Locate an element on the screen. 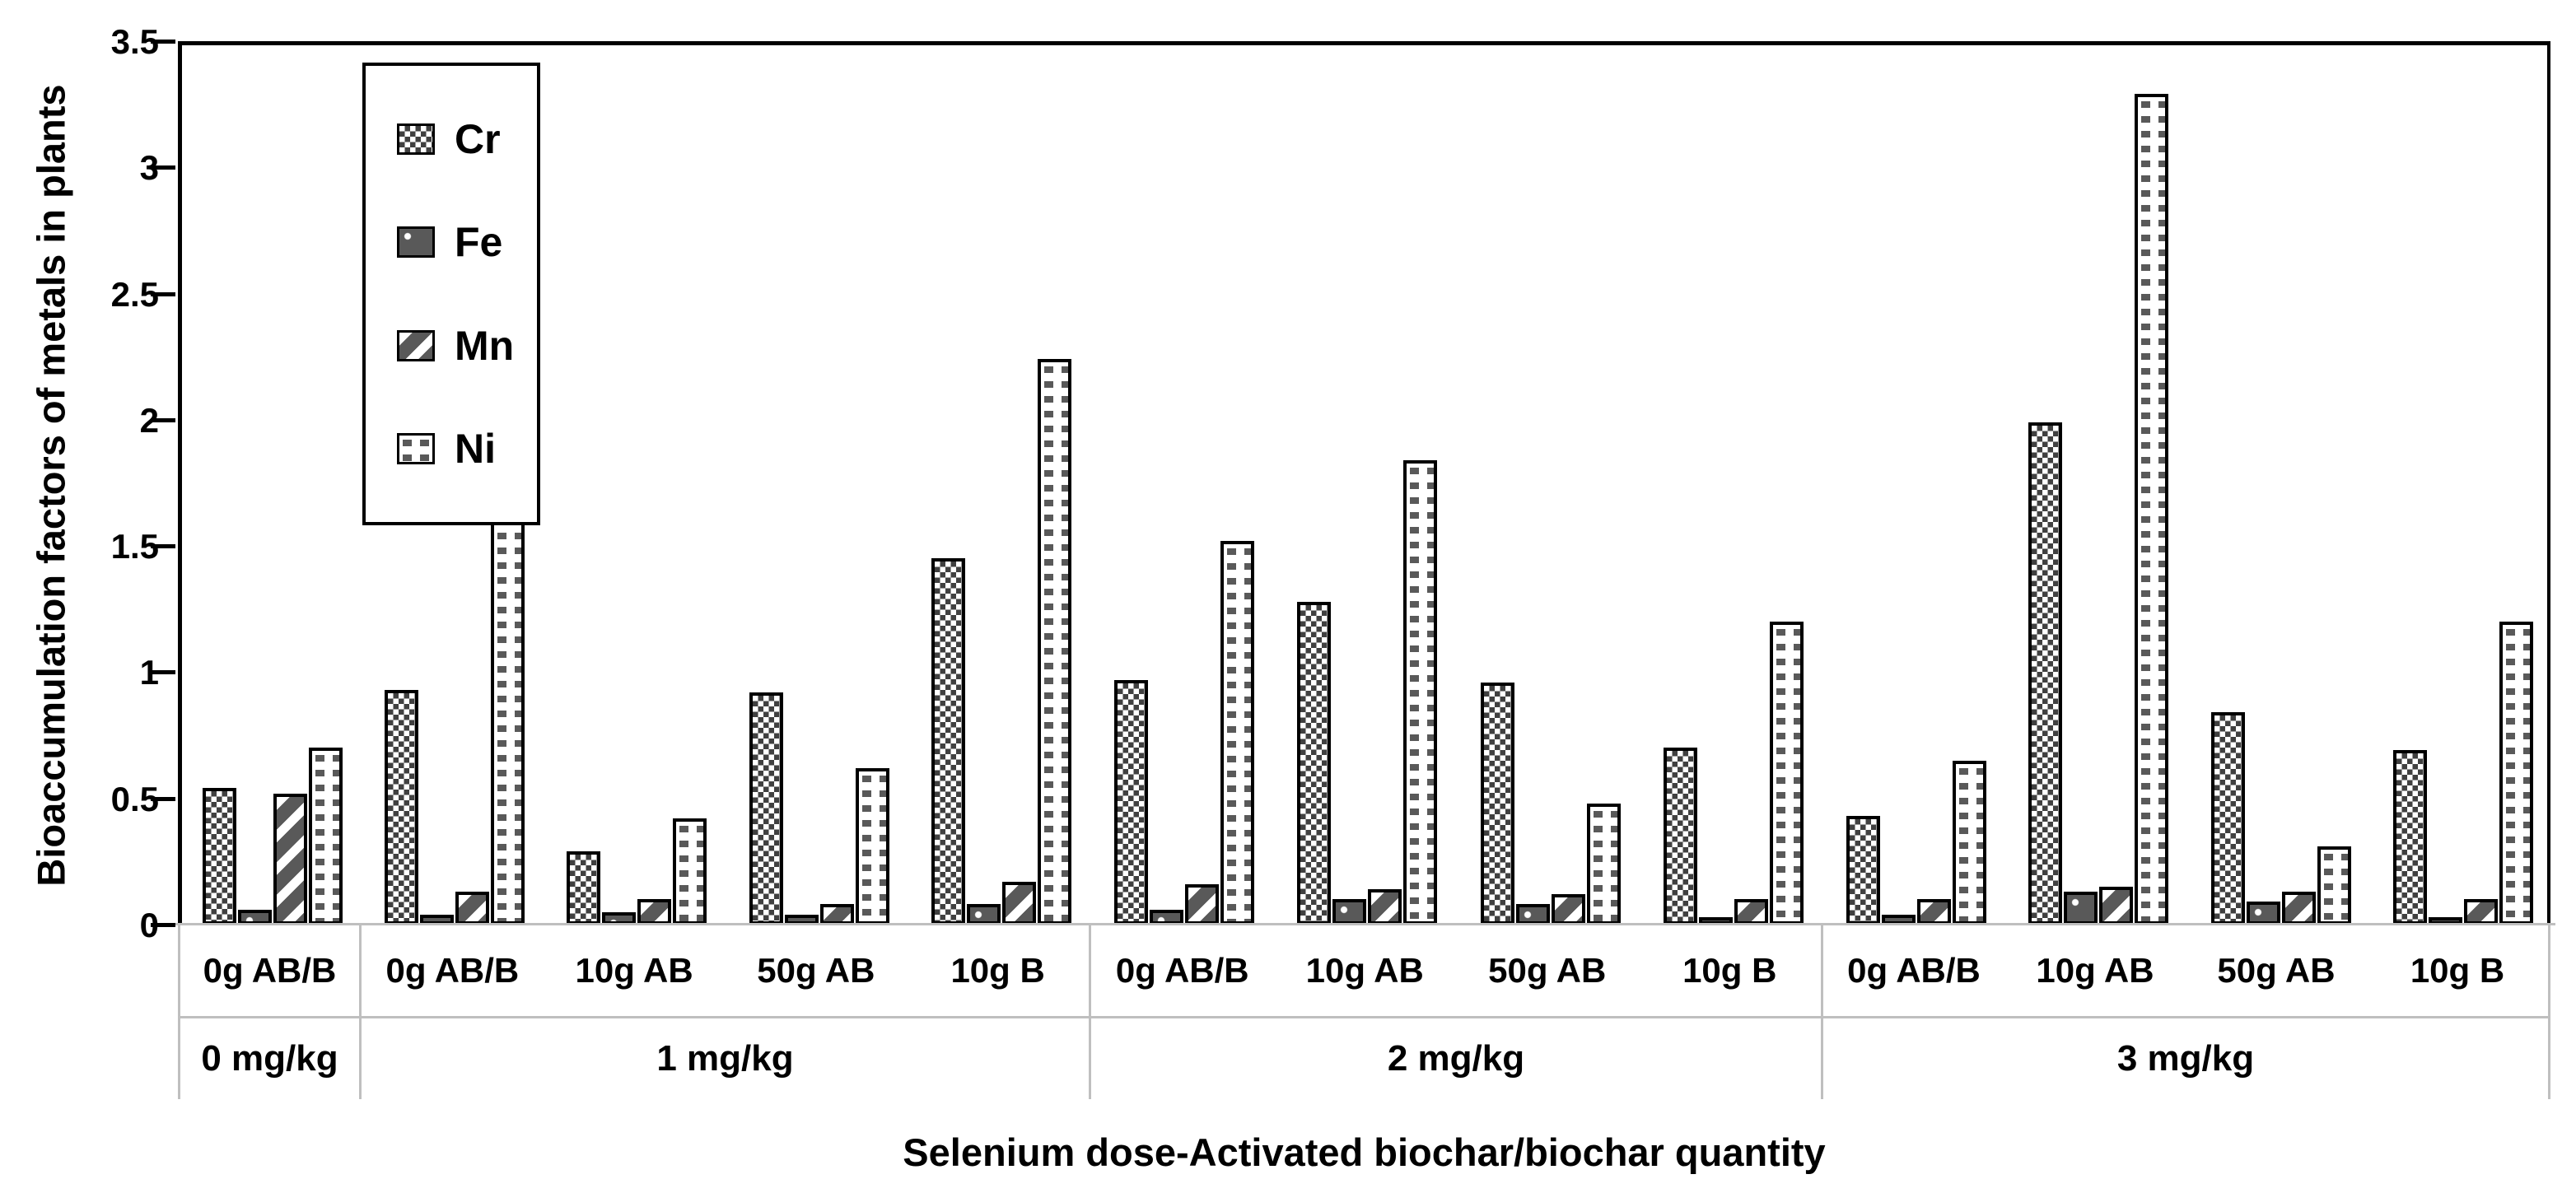 The image size is (2576, 1193). dose-label-row: 0 mg/kg 1 mg/kg 2 mg/kg 3 mg/kg is located at coordinates (1364, 1057).